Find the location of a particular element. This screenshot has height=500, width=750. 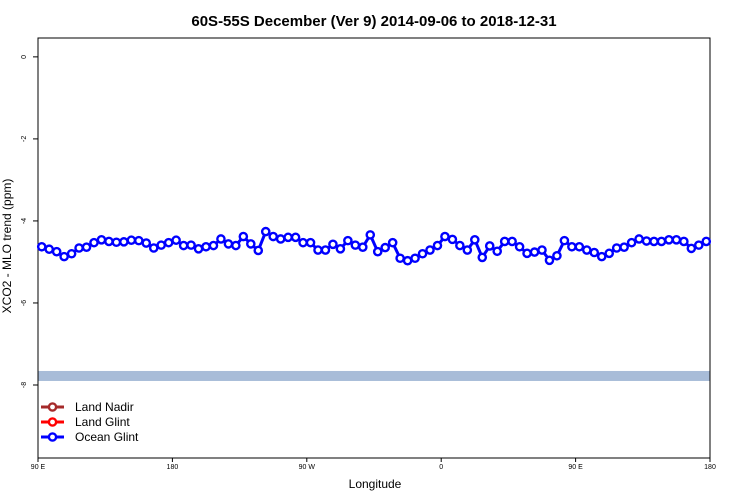

legend-label: Land Glint is located at coordinates (102, 422).